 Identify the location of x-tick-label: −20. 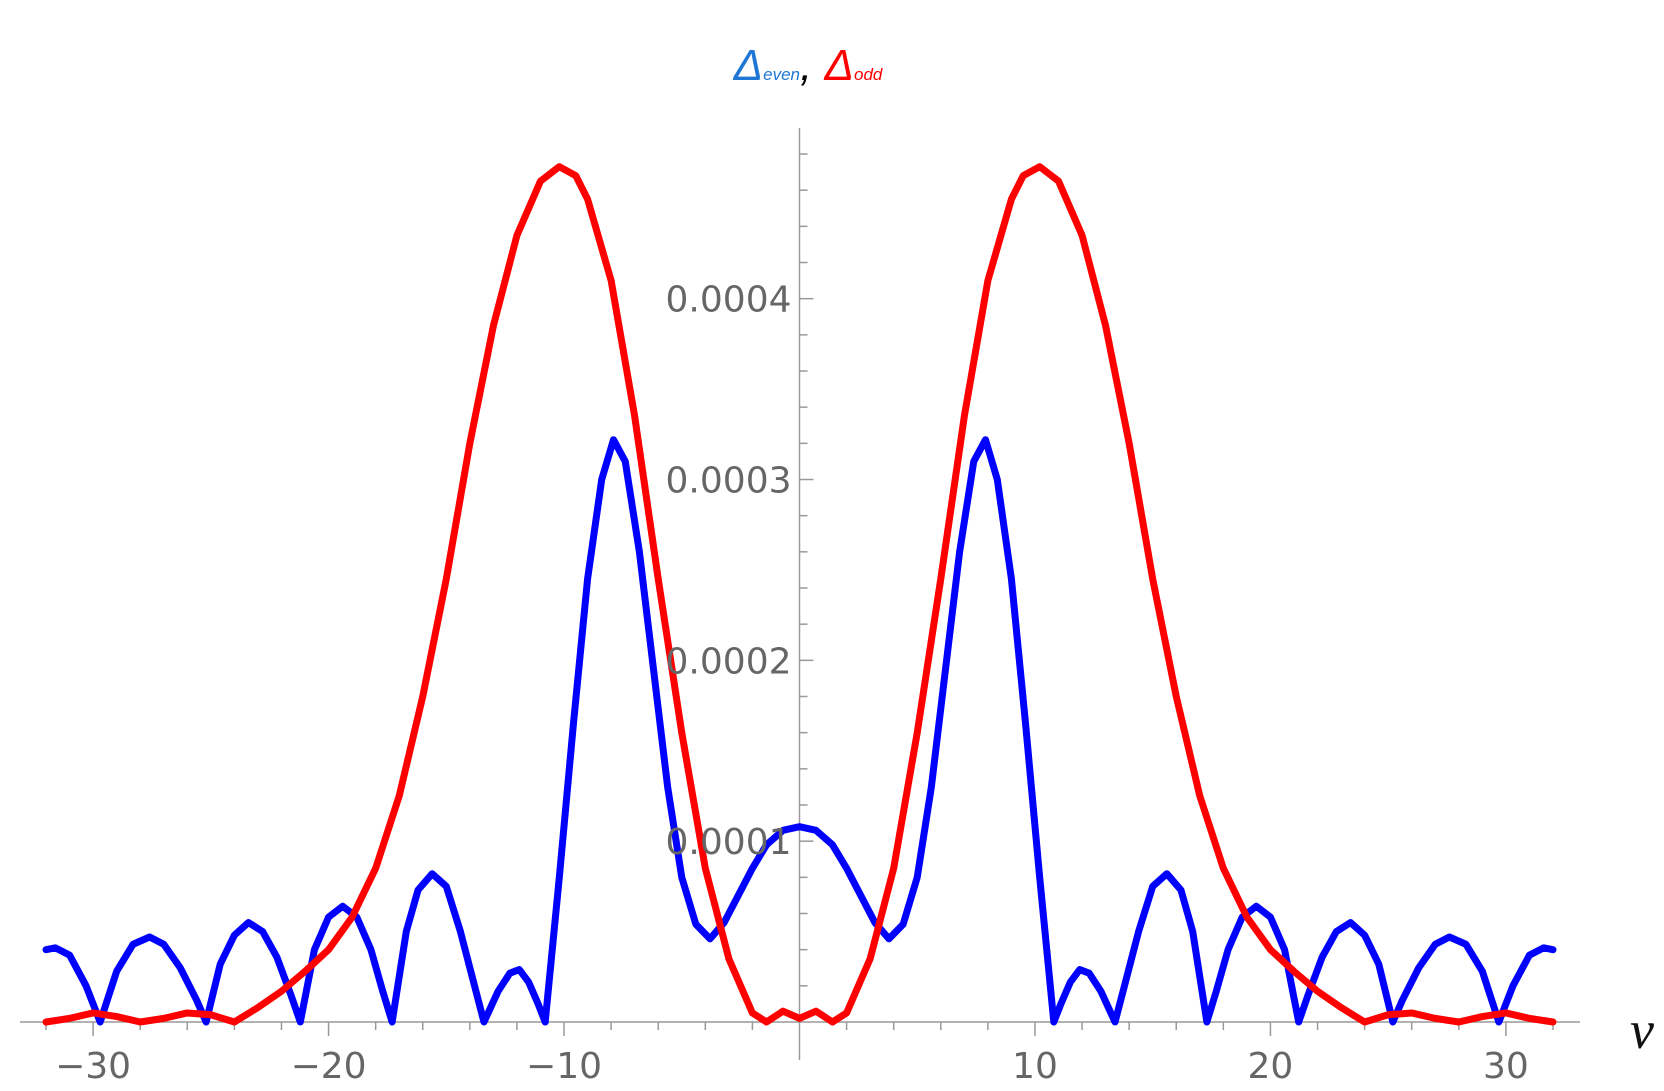
(329, 1066).